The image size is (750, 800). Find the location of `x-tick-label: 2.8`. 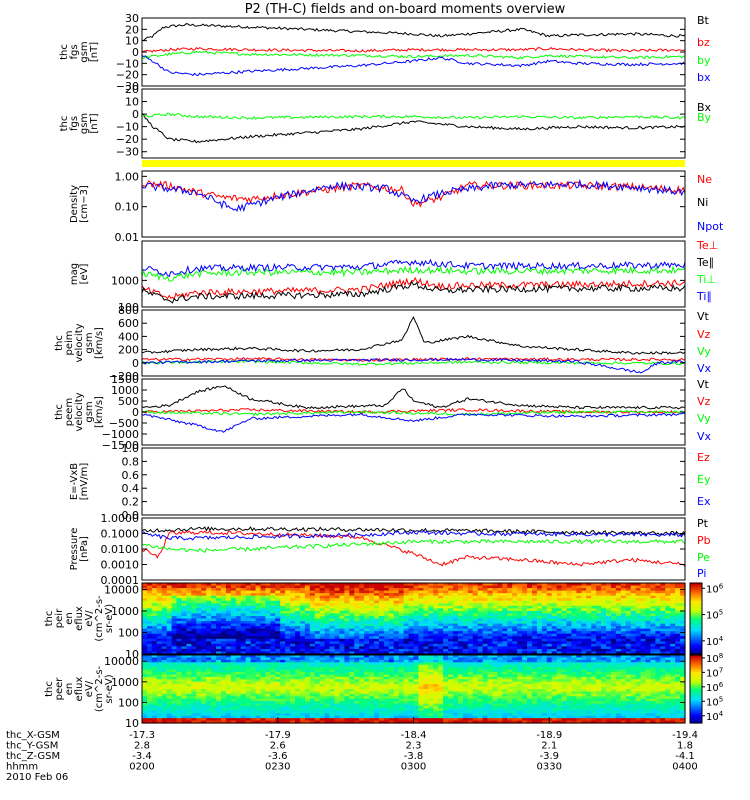

x-tick-label: 2.8 is located at coordinates (142, 746).